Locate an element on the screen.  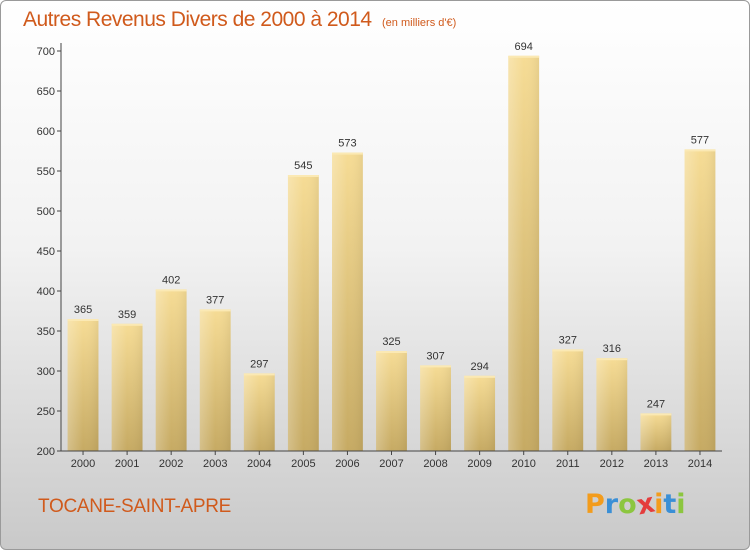
x-tick-label-2009: 2009 is located at coordinates (479, 464).